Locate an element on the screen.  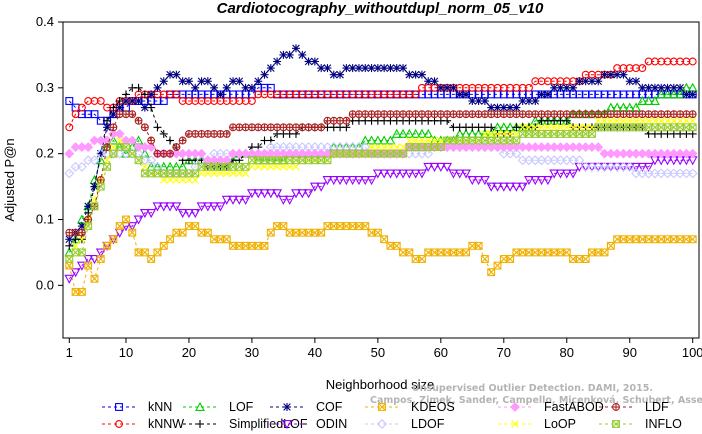
x-tick-label: 90 is located at coordinates (629, 352).